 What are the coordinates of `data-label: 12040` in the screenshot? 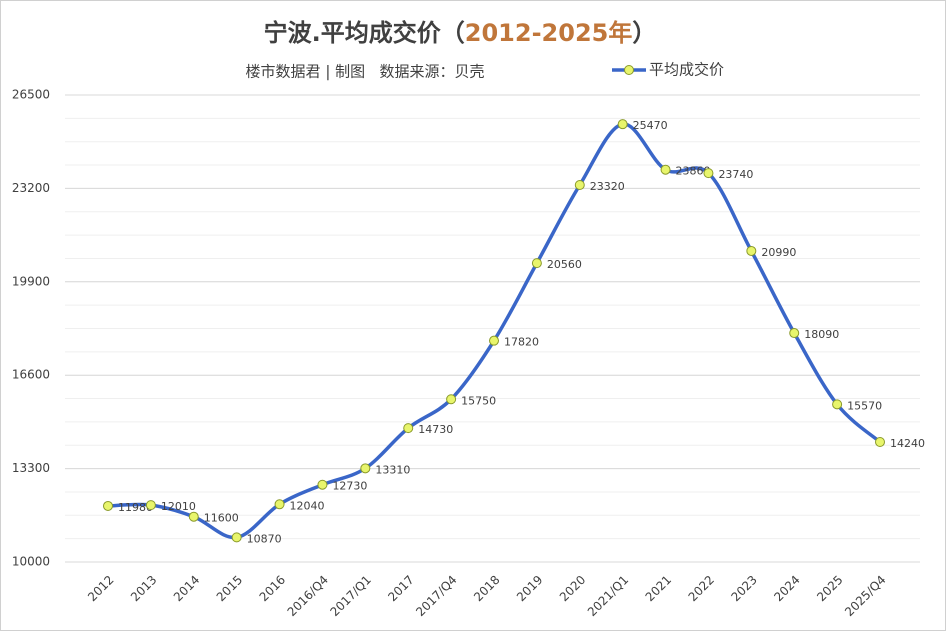 It's located at (307, 505).